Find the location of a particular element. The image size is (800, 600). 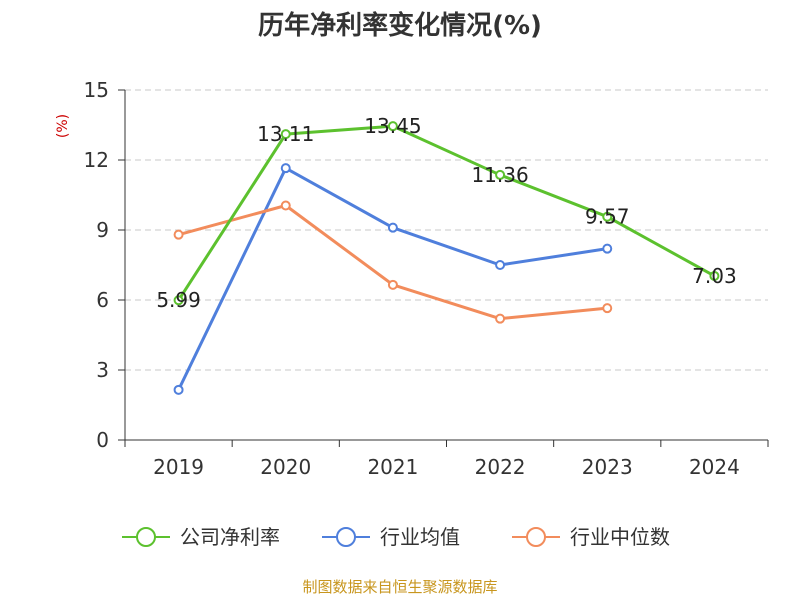

chart-title: 历年净利率变化情况(%) is located at coordinates (400, 25).